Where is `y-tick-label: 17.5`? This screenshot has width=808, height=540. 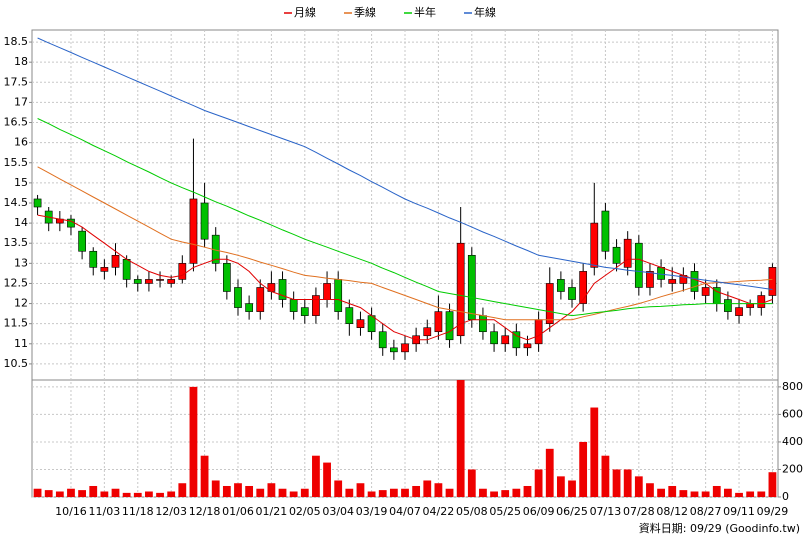
y-tick-label: 17.5 is located at coordinates (16, 81).